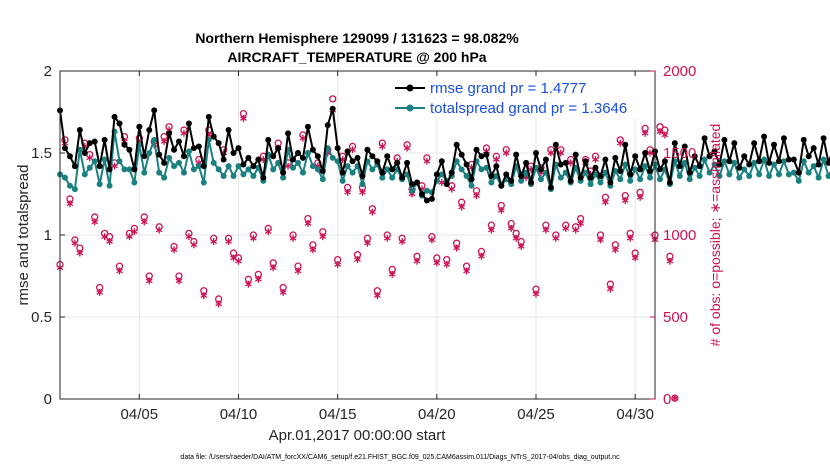 The height and width of the screenshot is (470, 830). Describe the element at coordinates (437, 414) in the screenshot. I see `x-tick-label: 04/20` at that location.